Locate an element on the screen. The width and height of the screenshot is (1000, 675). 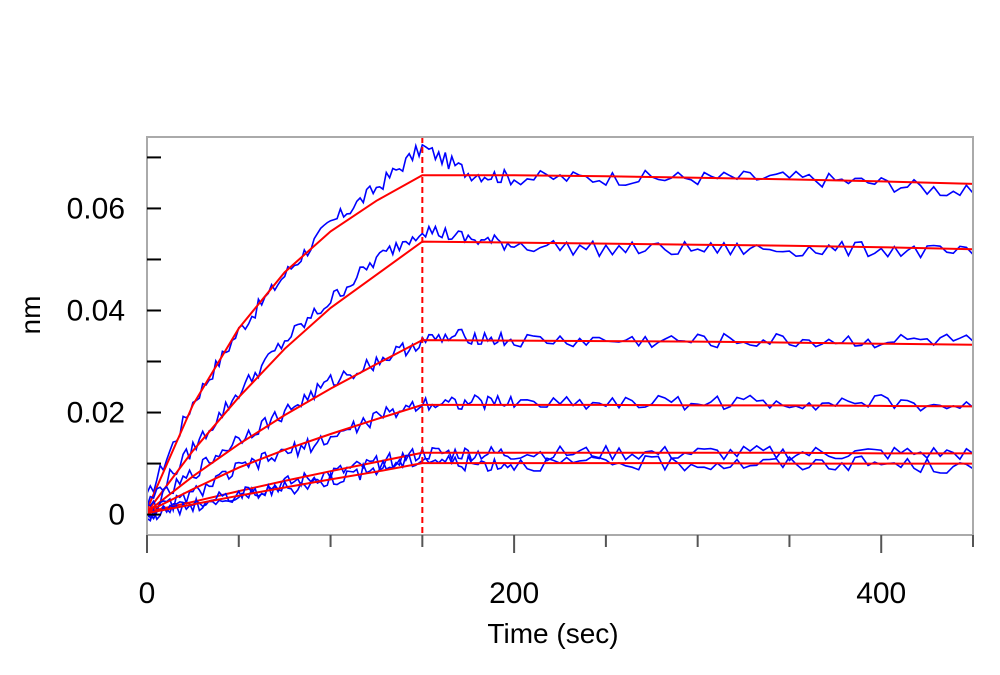
y-axis-title: nm is located at coordinates (30, 315).